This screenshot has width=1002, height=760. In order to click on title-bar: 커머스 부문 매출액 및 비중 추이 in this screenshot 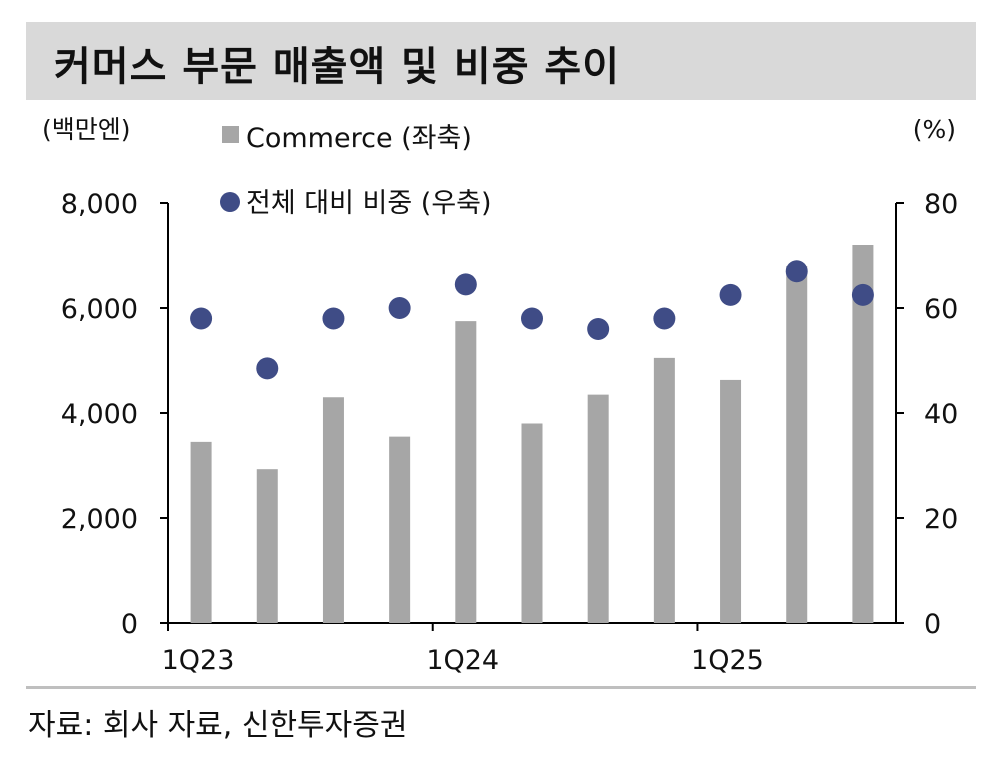, I will do `click(501, 61)`.